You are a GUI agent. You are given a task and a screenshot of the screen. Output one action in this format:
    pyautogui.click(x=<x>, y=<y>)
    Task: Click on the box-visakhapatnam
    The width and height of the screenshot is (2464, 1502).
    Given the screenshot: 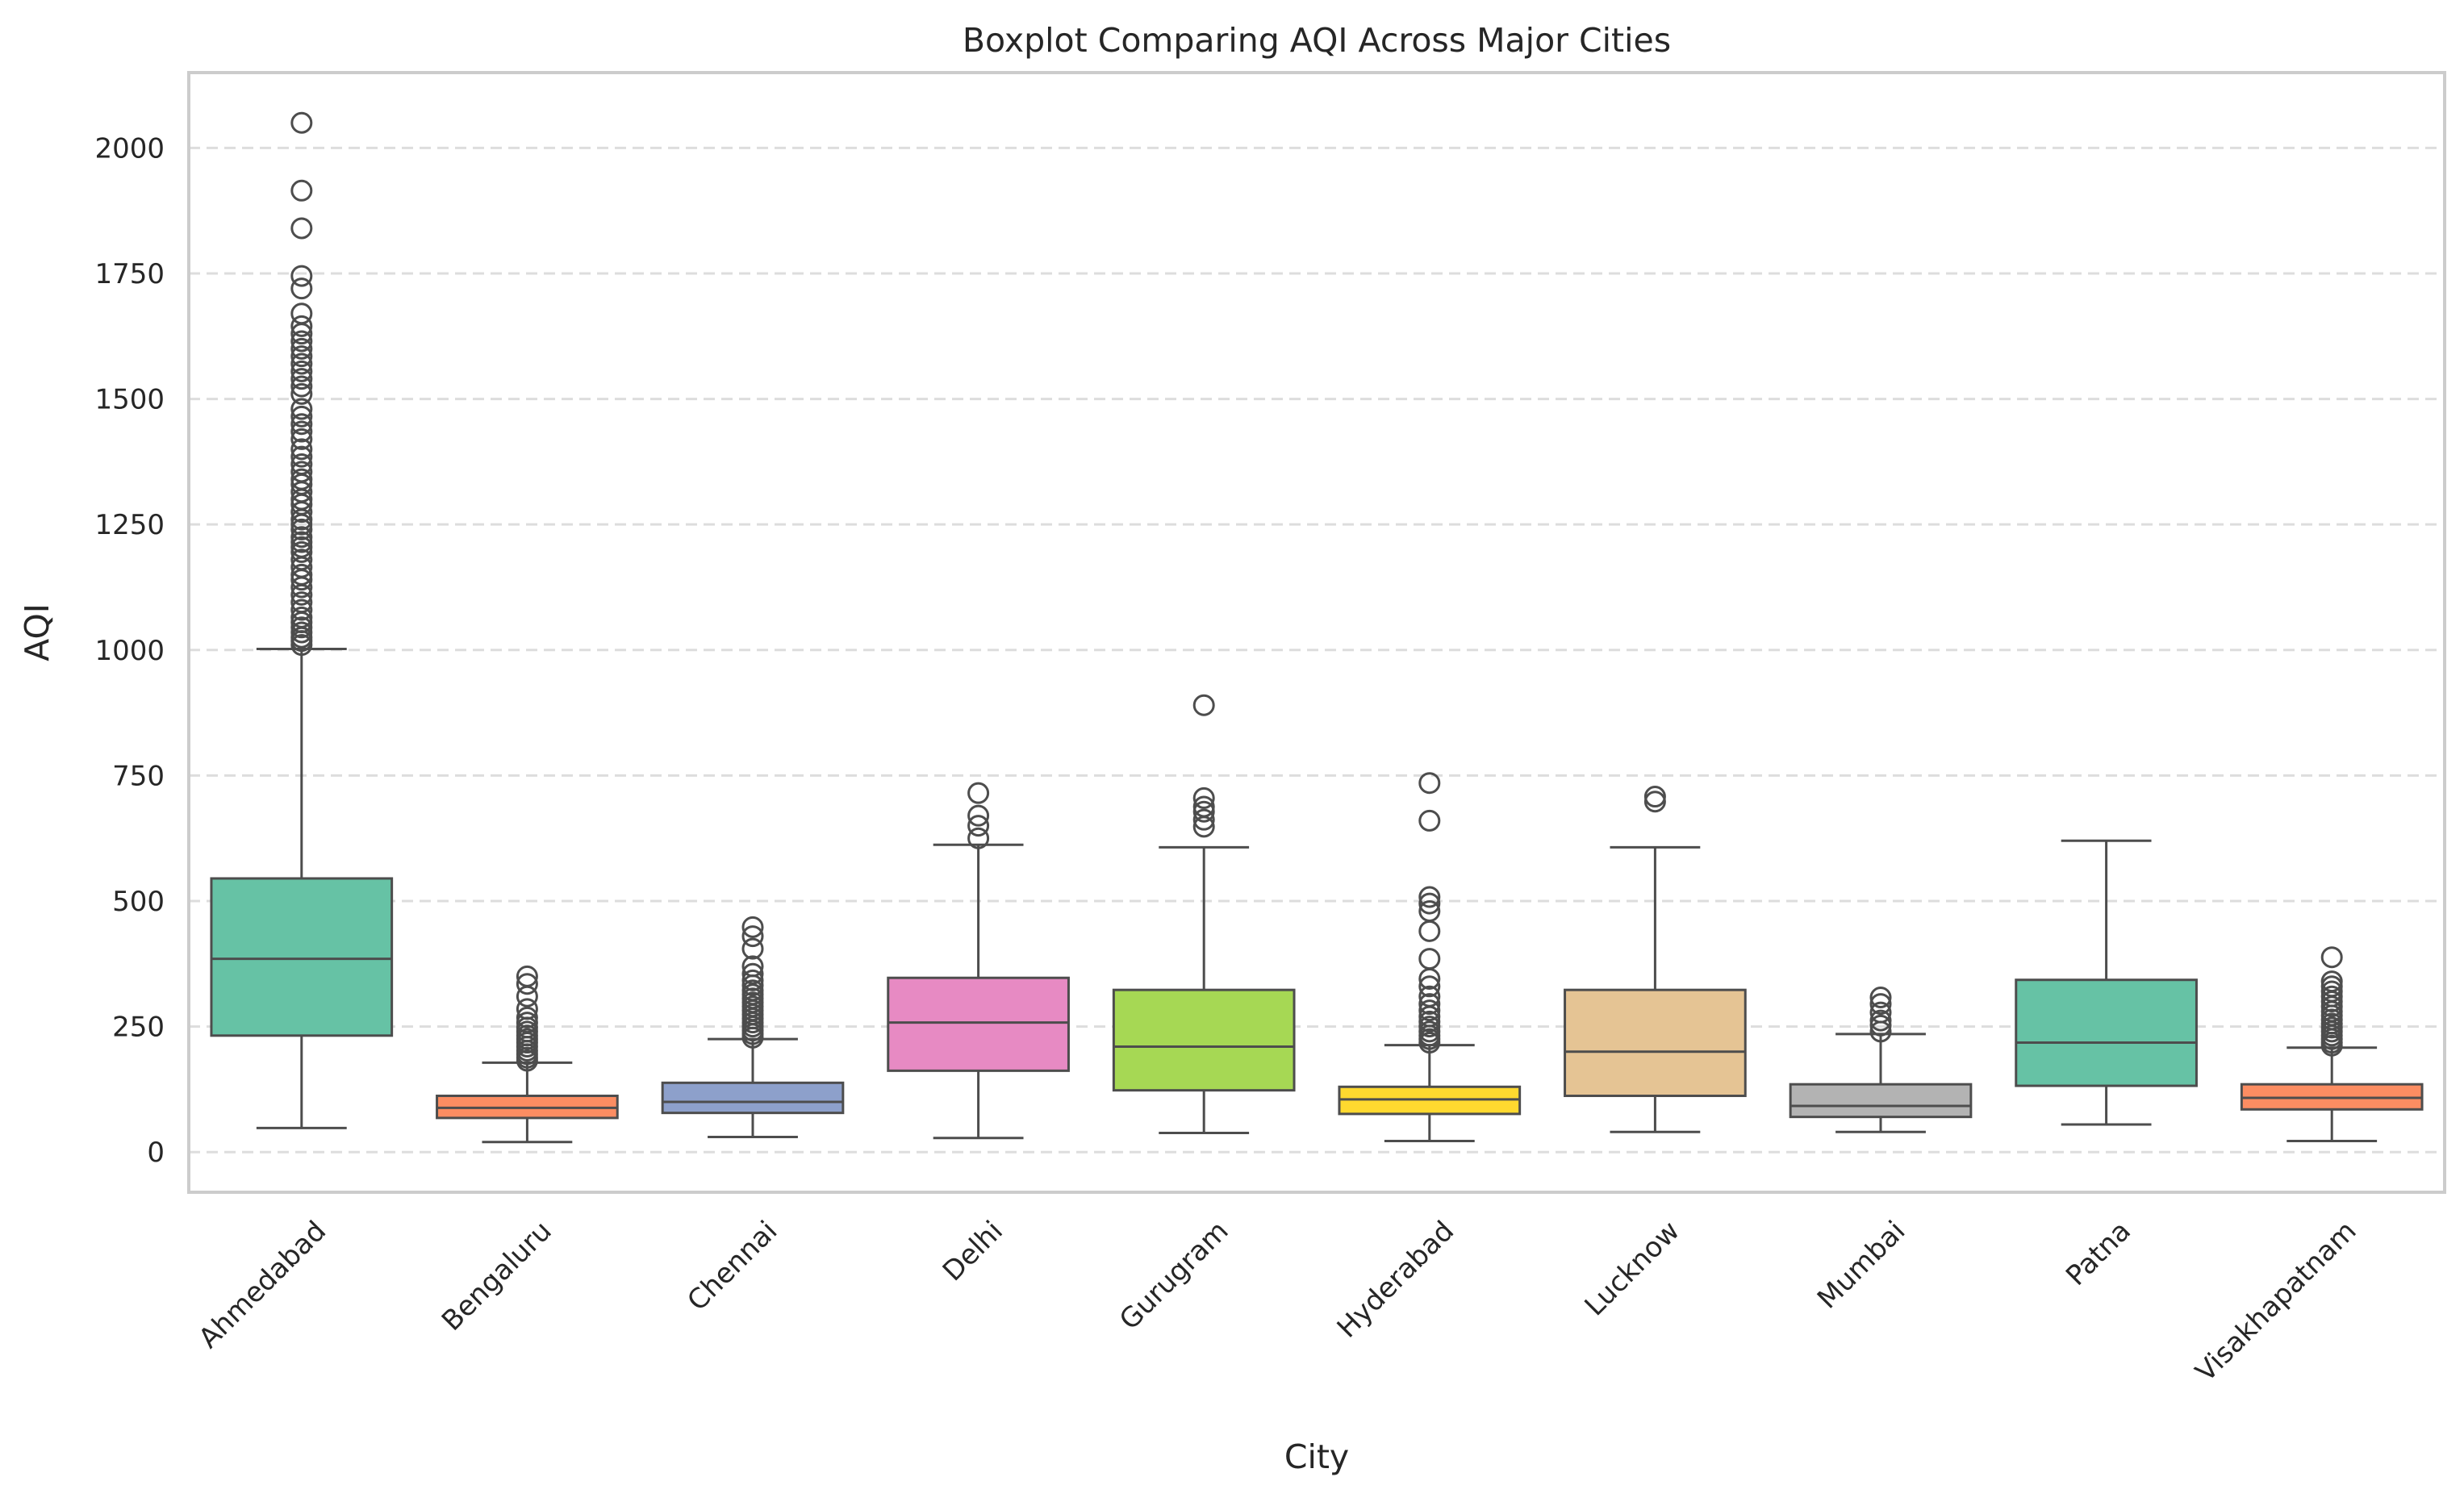 What is the action you would take?
    pyautogui.click(x=2332, y=1044)
    